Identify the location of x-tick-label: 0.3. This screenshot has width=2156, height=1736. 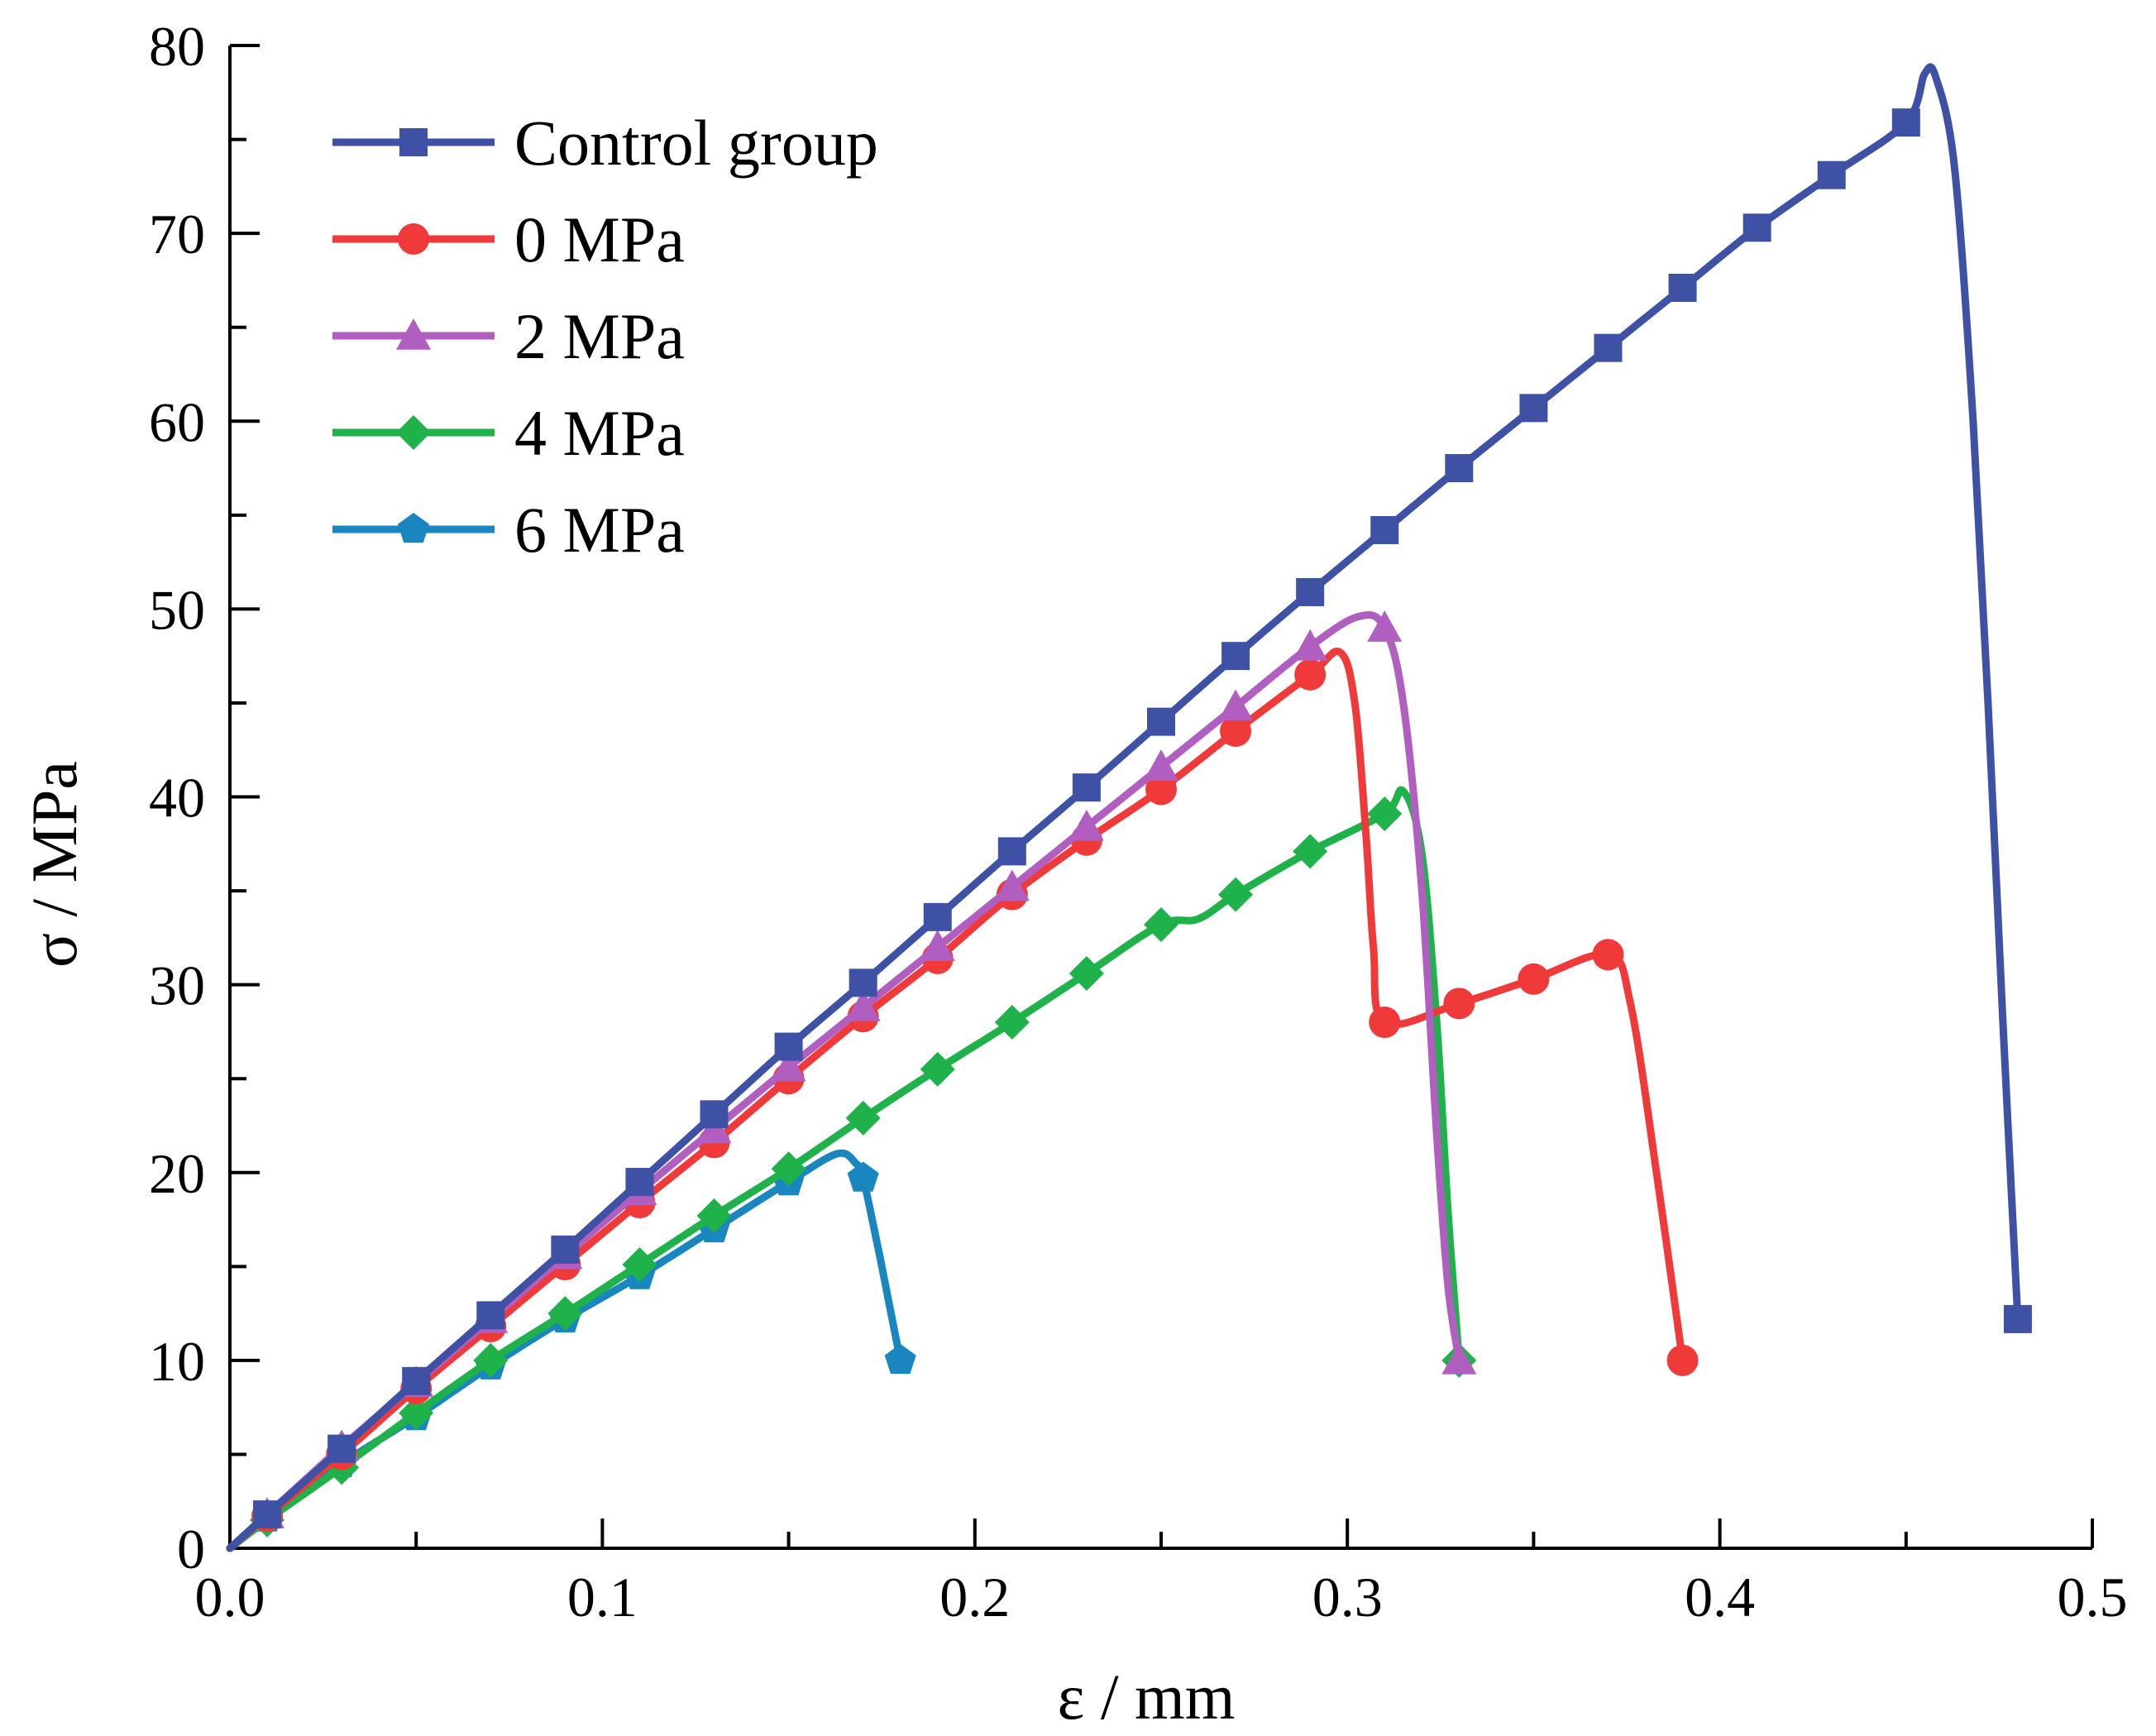
(1347, 1597).